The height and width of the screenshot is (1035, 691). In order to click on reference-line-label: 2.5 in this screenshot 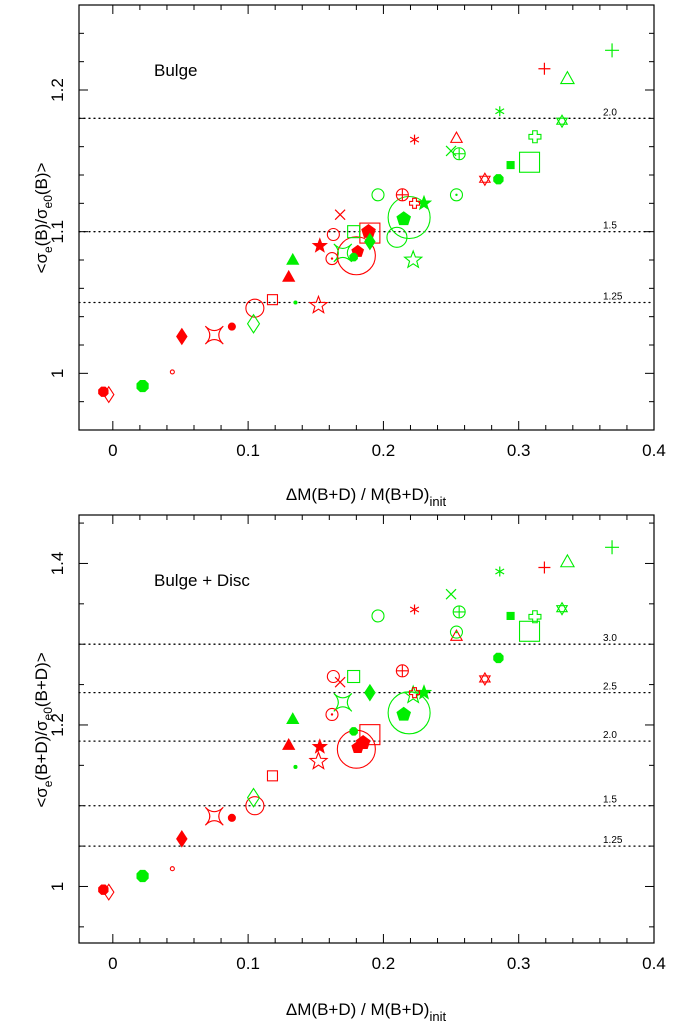, I will do `click(610, 687)`.